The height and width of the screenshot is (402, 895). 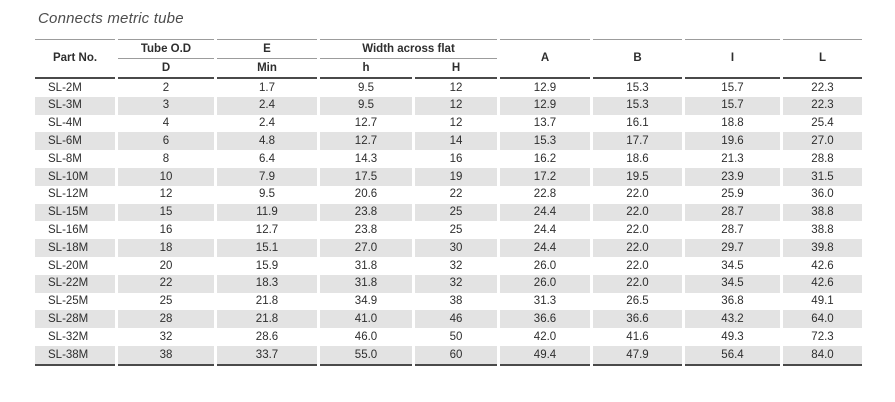 What do you see at coordinates (166, 140) in the screenshot?
I see `cell-value: 6` at bounding box center [166, 140].